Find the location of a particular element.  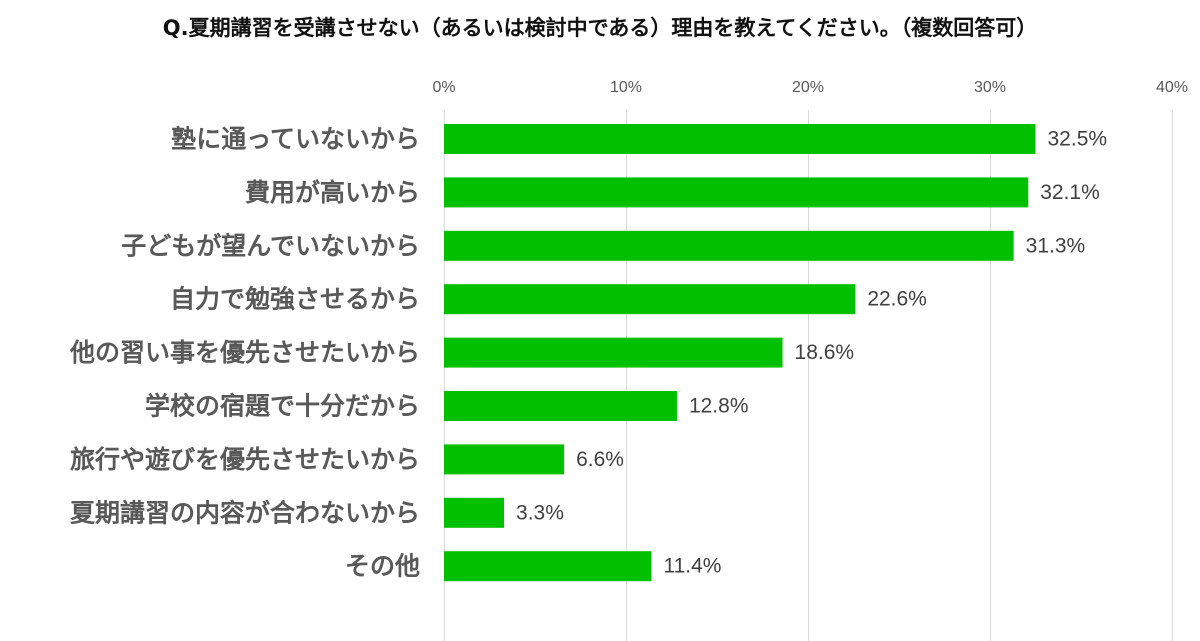

category-label: 子どもが望んでいないから is located at coordinates (270, 245).